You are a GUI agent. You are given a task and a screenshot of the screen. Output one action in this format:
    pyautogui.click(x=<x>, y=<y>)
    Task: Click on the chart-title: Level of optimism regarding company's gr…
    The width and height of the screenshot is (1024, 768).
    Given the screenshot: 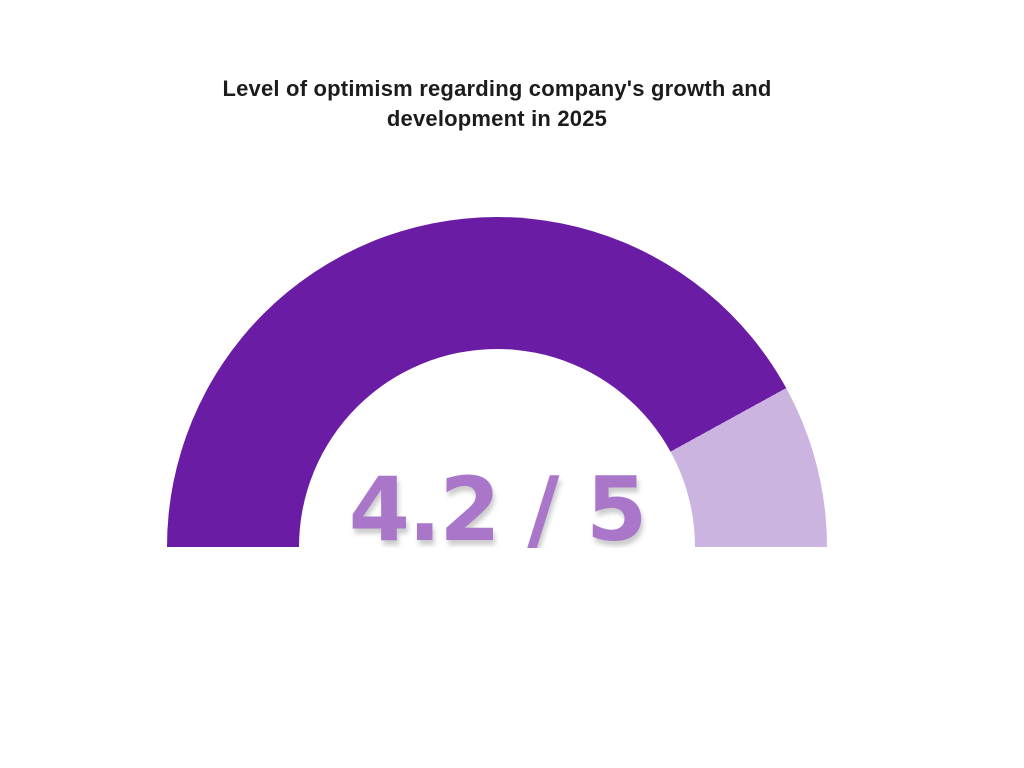 What is the action you would take?
    pyautogui.click(x=497, y=103)
    